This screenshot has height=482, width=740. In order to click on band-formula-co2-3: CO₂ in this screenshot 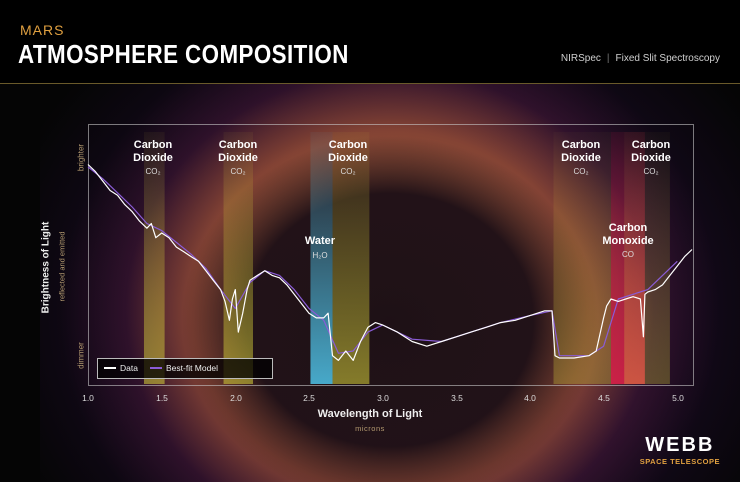, I will do `click(348, 171)`.